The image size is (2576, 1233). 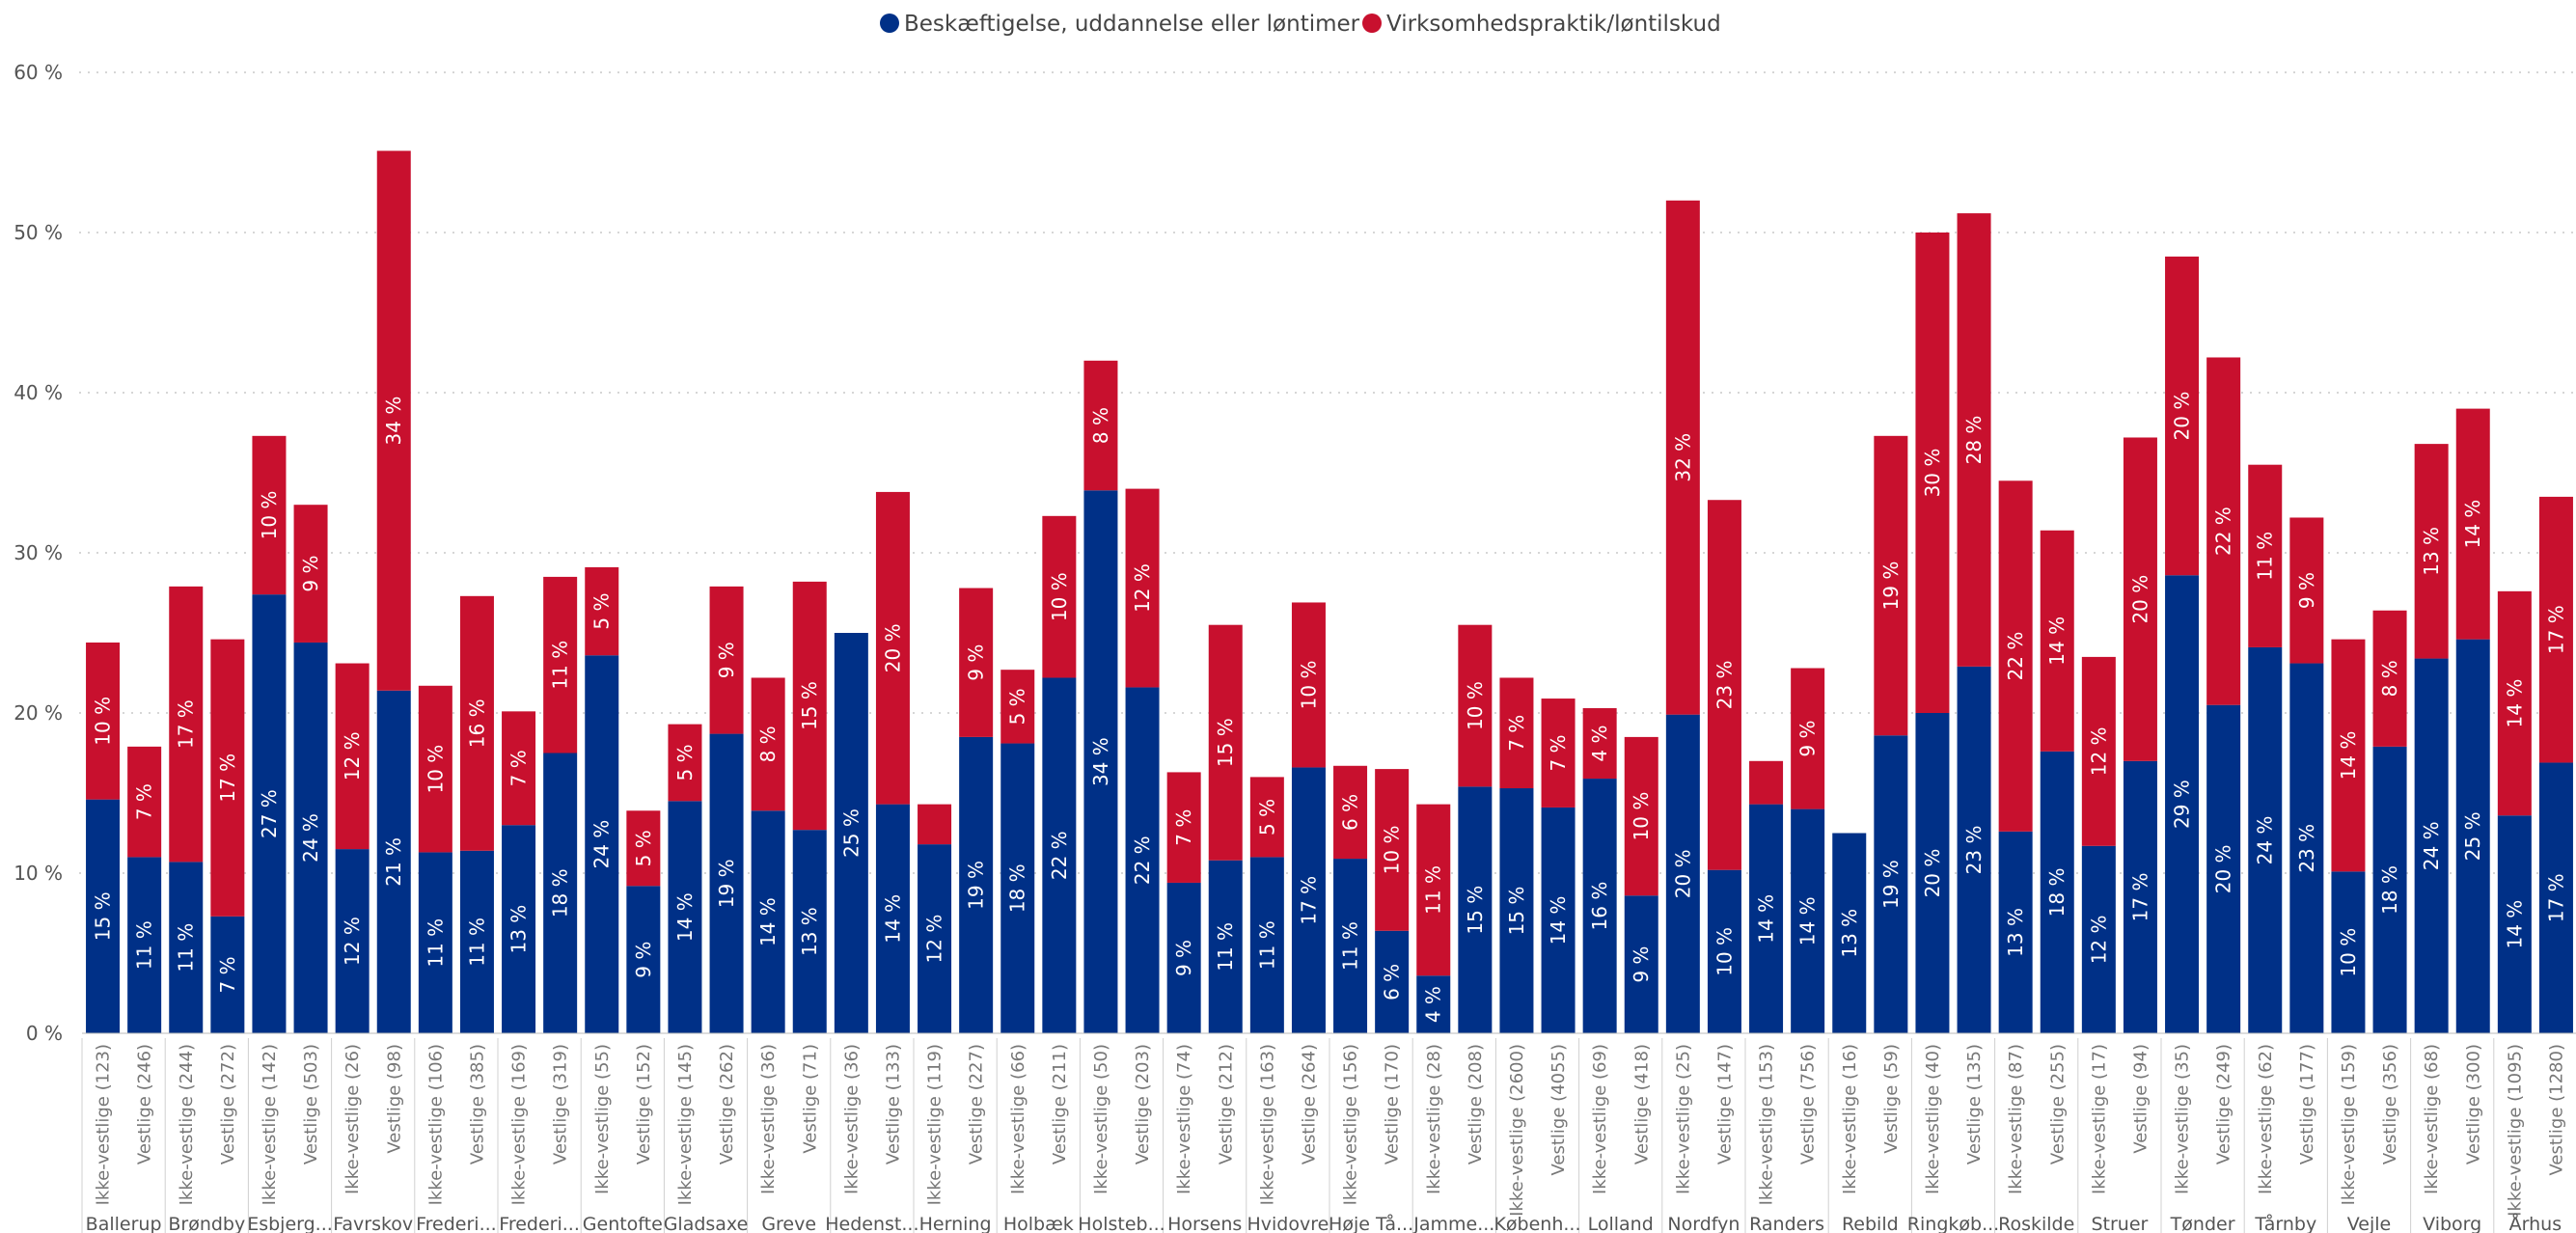 What do you see at coordinates (977, 1104) in the screenshot?
I see `x-category-label: Vestlige (227)` at bounding box center [977, 1104].